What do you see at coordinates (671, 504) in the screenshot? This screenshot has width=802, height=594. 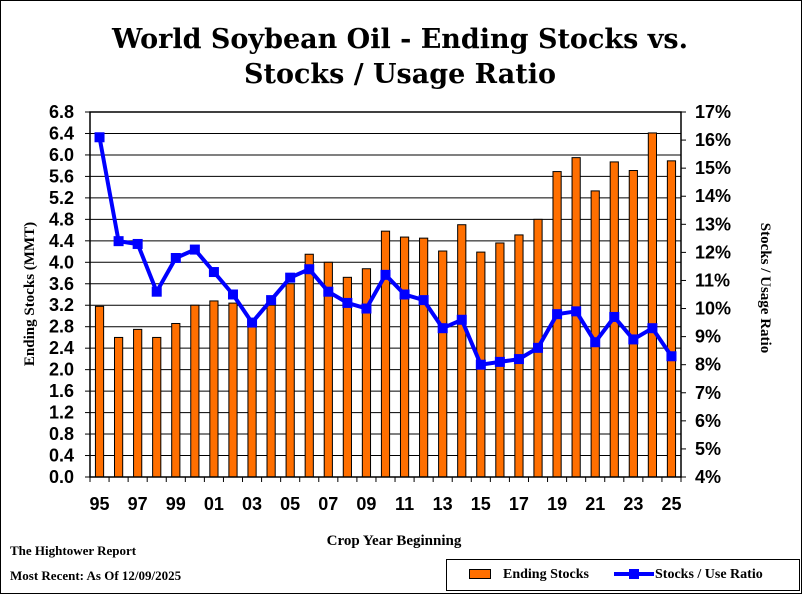 I see `x-axis-tick-label: 25` at bounding box center [671, 504].